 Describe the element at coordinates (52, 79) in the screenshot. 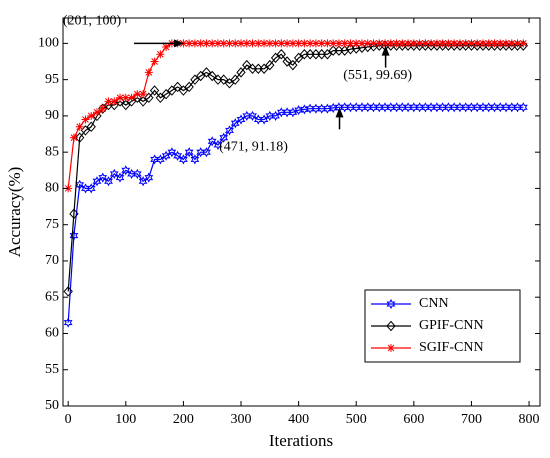

I see `y-tick-label: 95` at that location.